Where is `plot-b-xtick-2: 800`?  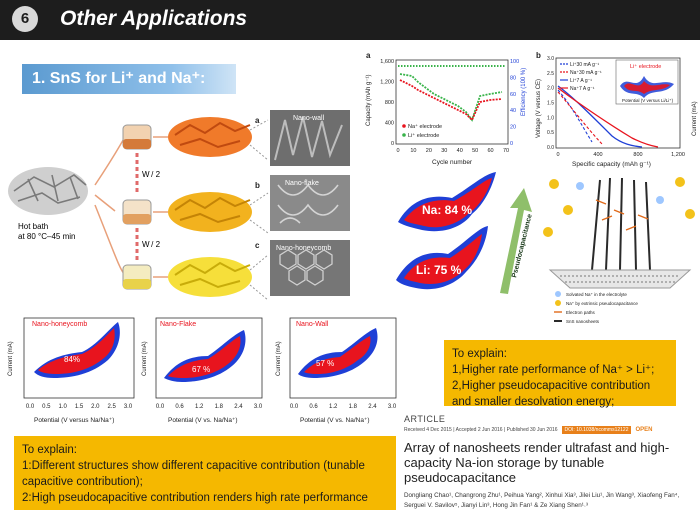
plot-b-xtick-2: 800 is located at coordinates (637, 155).